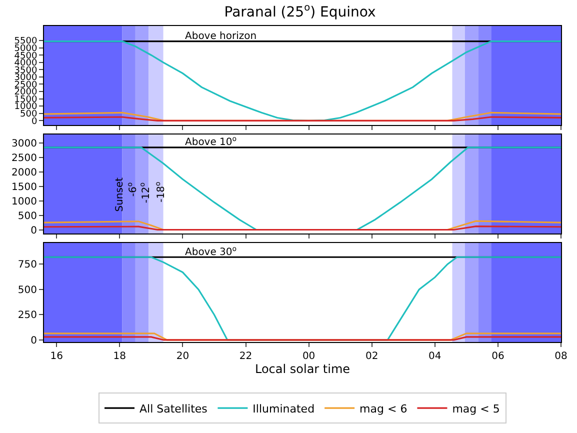  I want to click on legend-label: Illuminated, so click(283, 409).